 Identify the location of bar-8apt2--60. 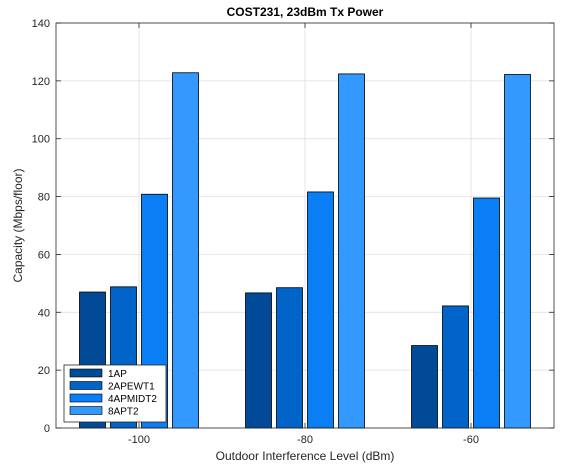
(517, 251).